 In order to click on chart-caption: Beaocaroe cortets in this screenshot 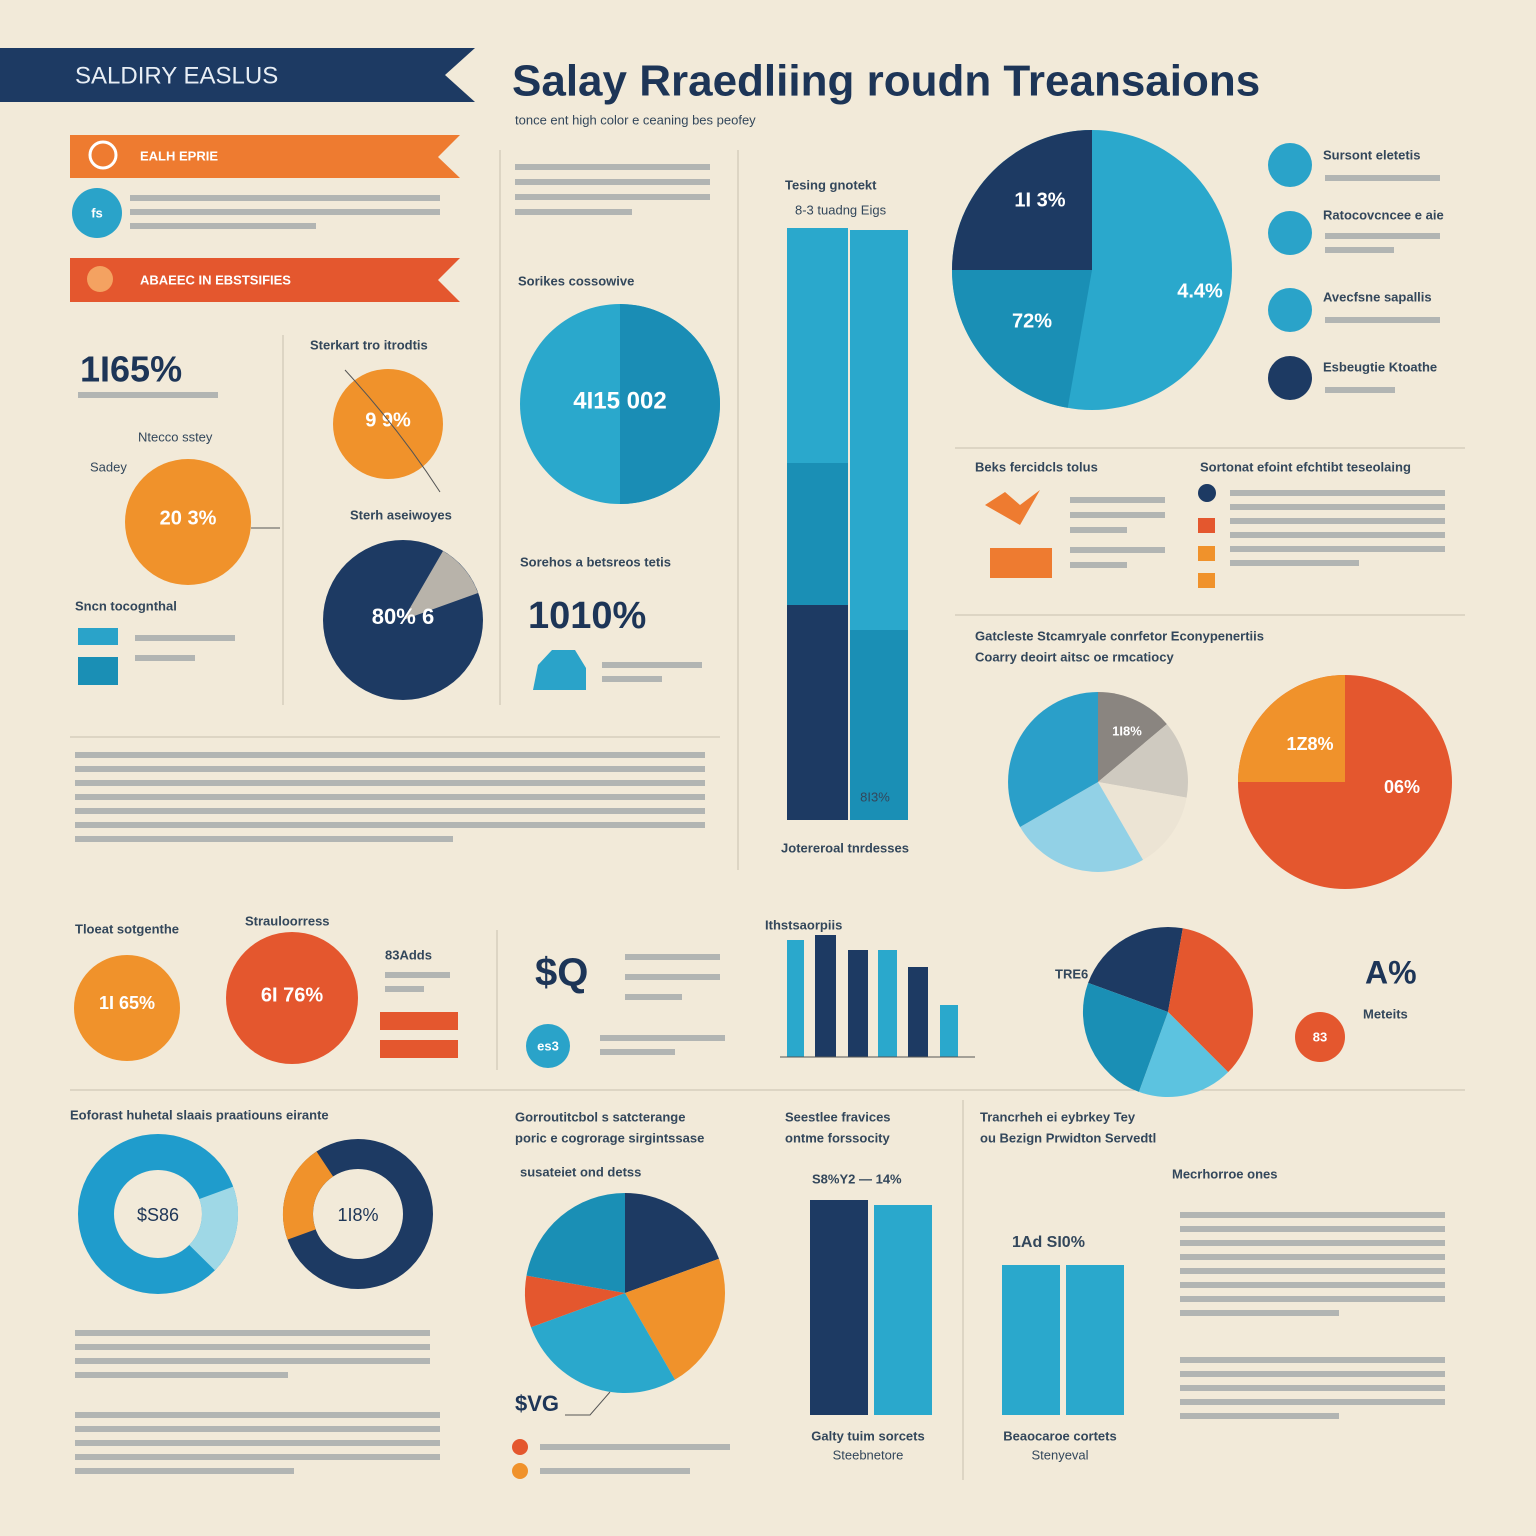, I will do `click(1059, 1435)`.